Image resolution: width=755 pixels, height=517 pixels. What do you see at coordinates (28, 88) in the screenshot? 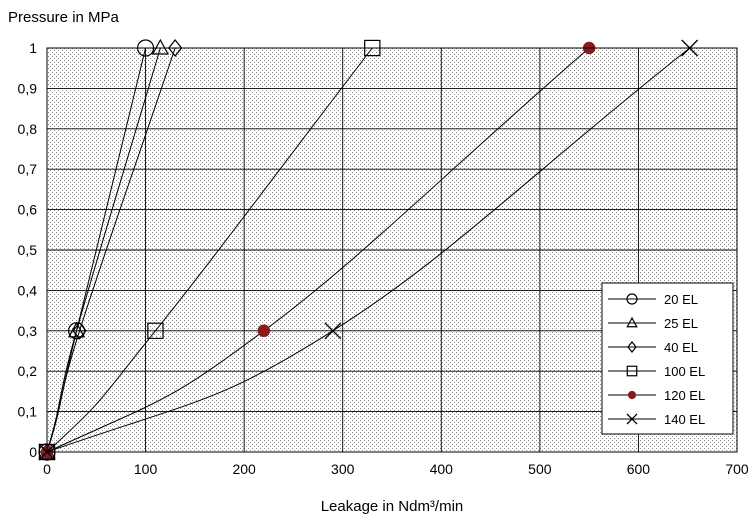
I see `y-tick-label: 0,9` at bounding box center [28, 88].